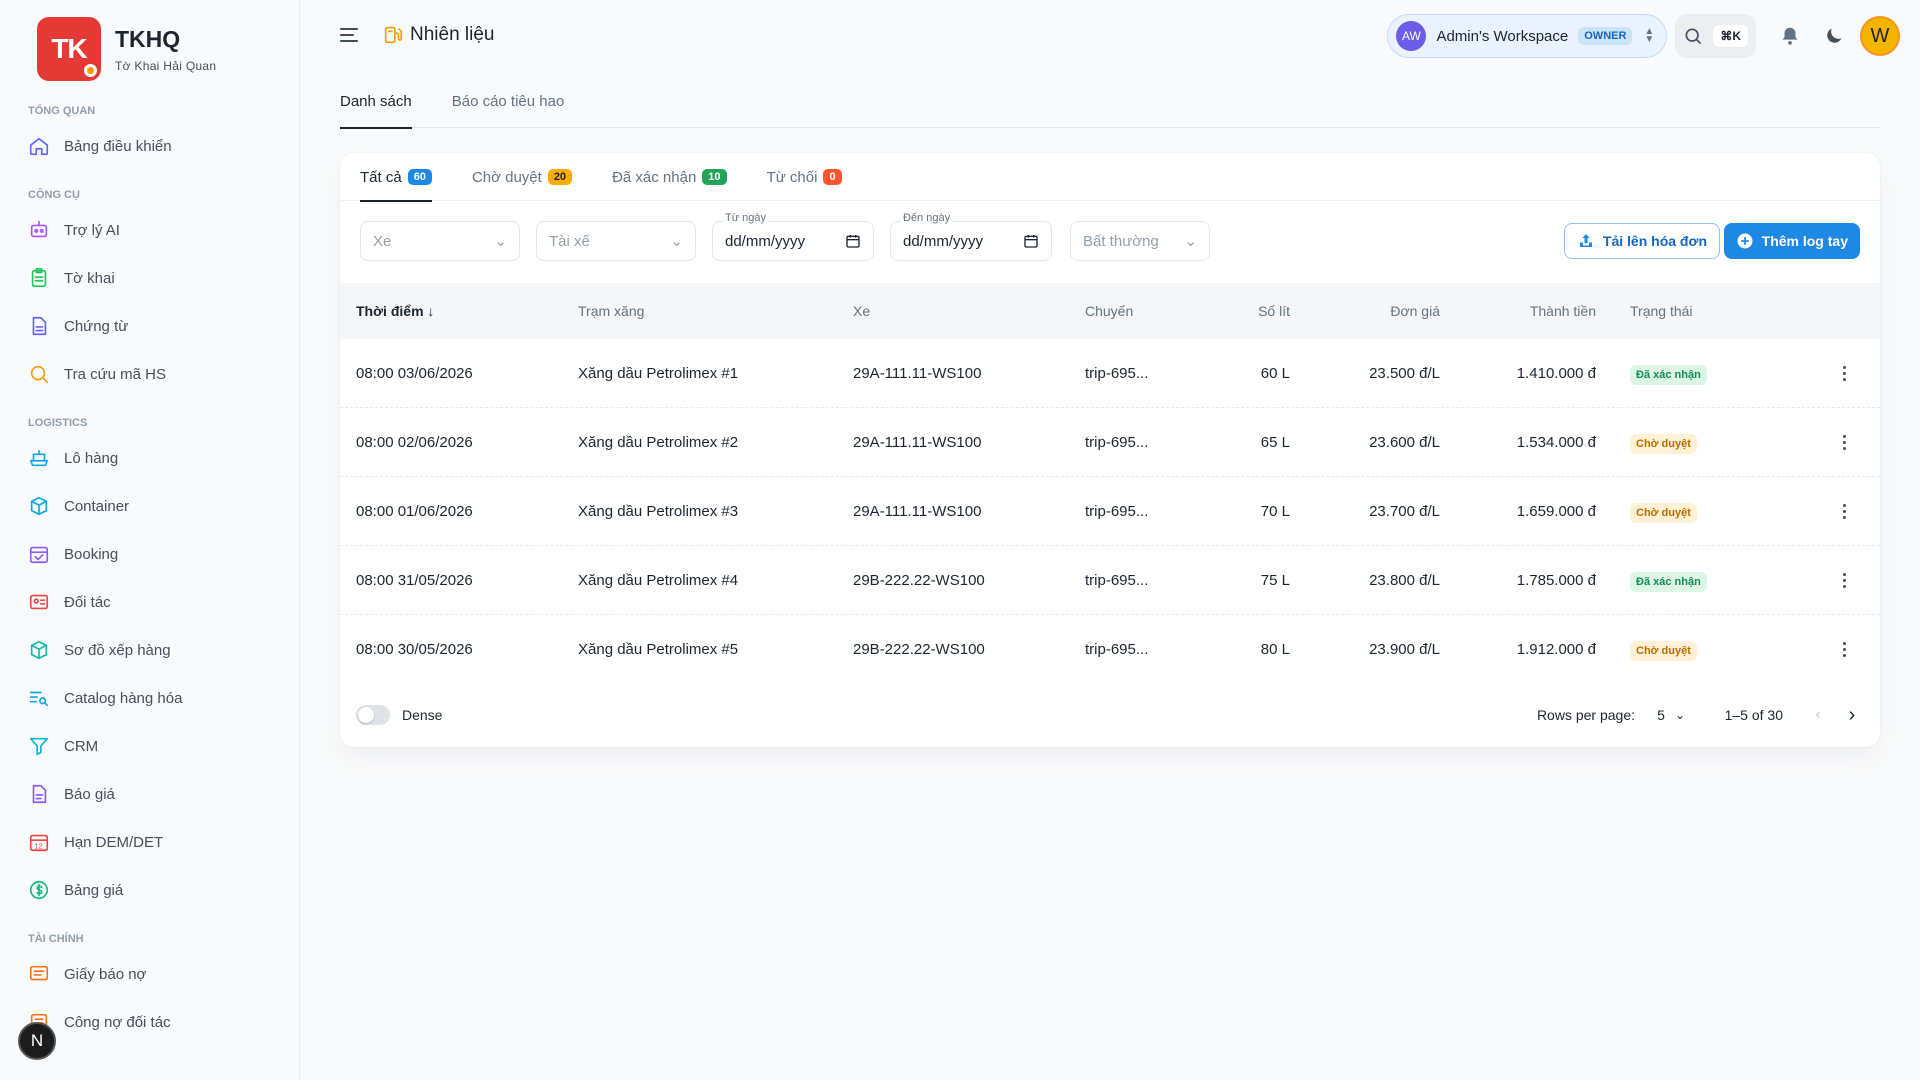 This screenshot has width=1920, height=1080. I want to click on sidebar-item-b-ng-gi-: Bảng giá, so click(149, 890).